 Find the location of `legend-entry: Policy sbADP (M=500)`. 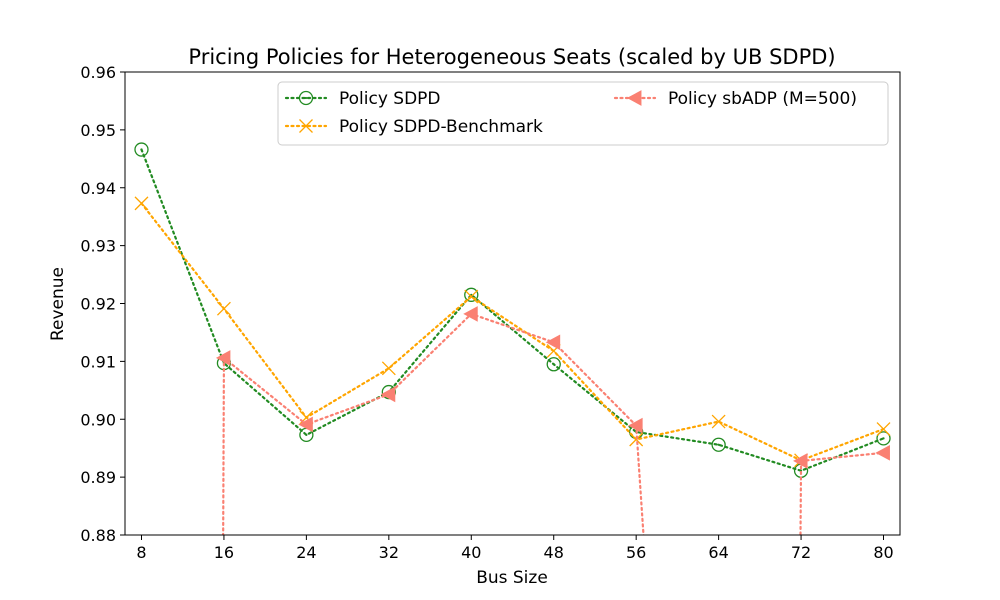

legend-entry: Policy sbADP (M=500) is located at coordinates (735, 99).